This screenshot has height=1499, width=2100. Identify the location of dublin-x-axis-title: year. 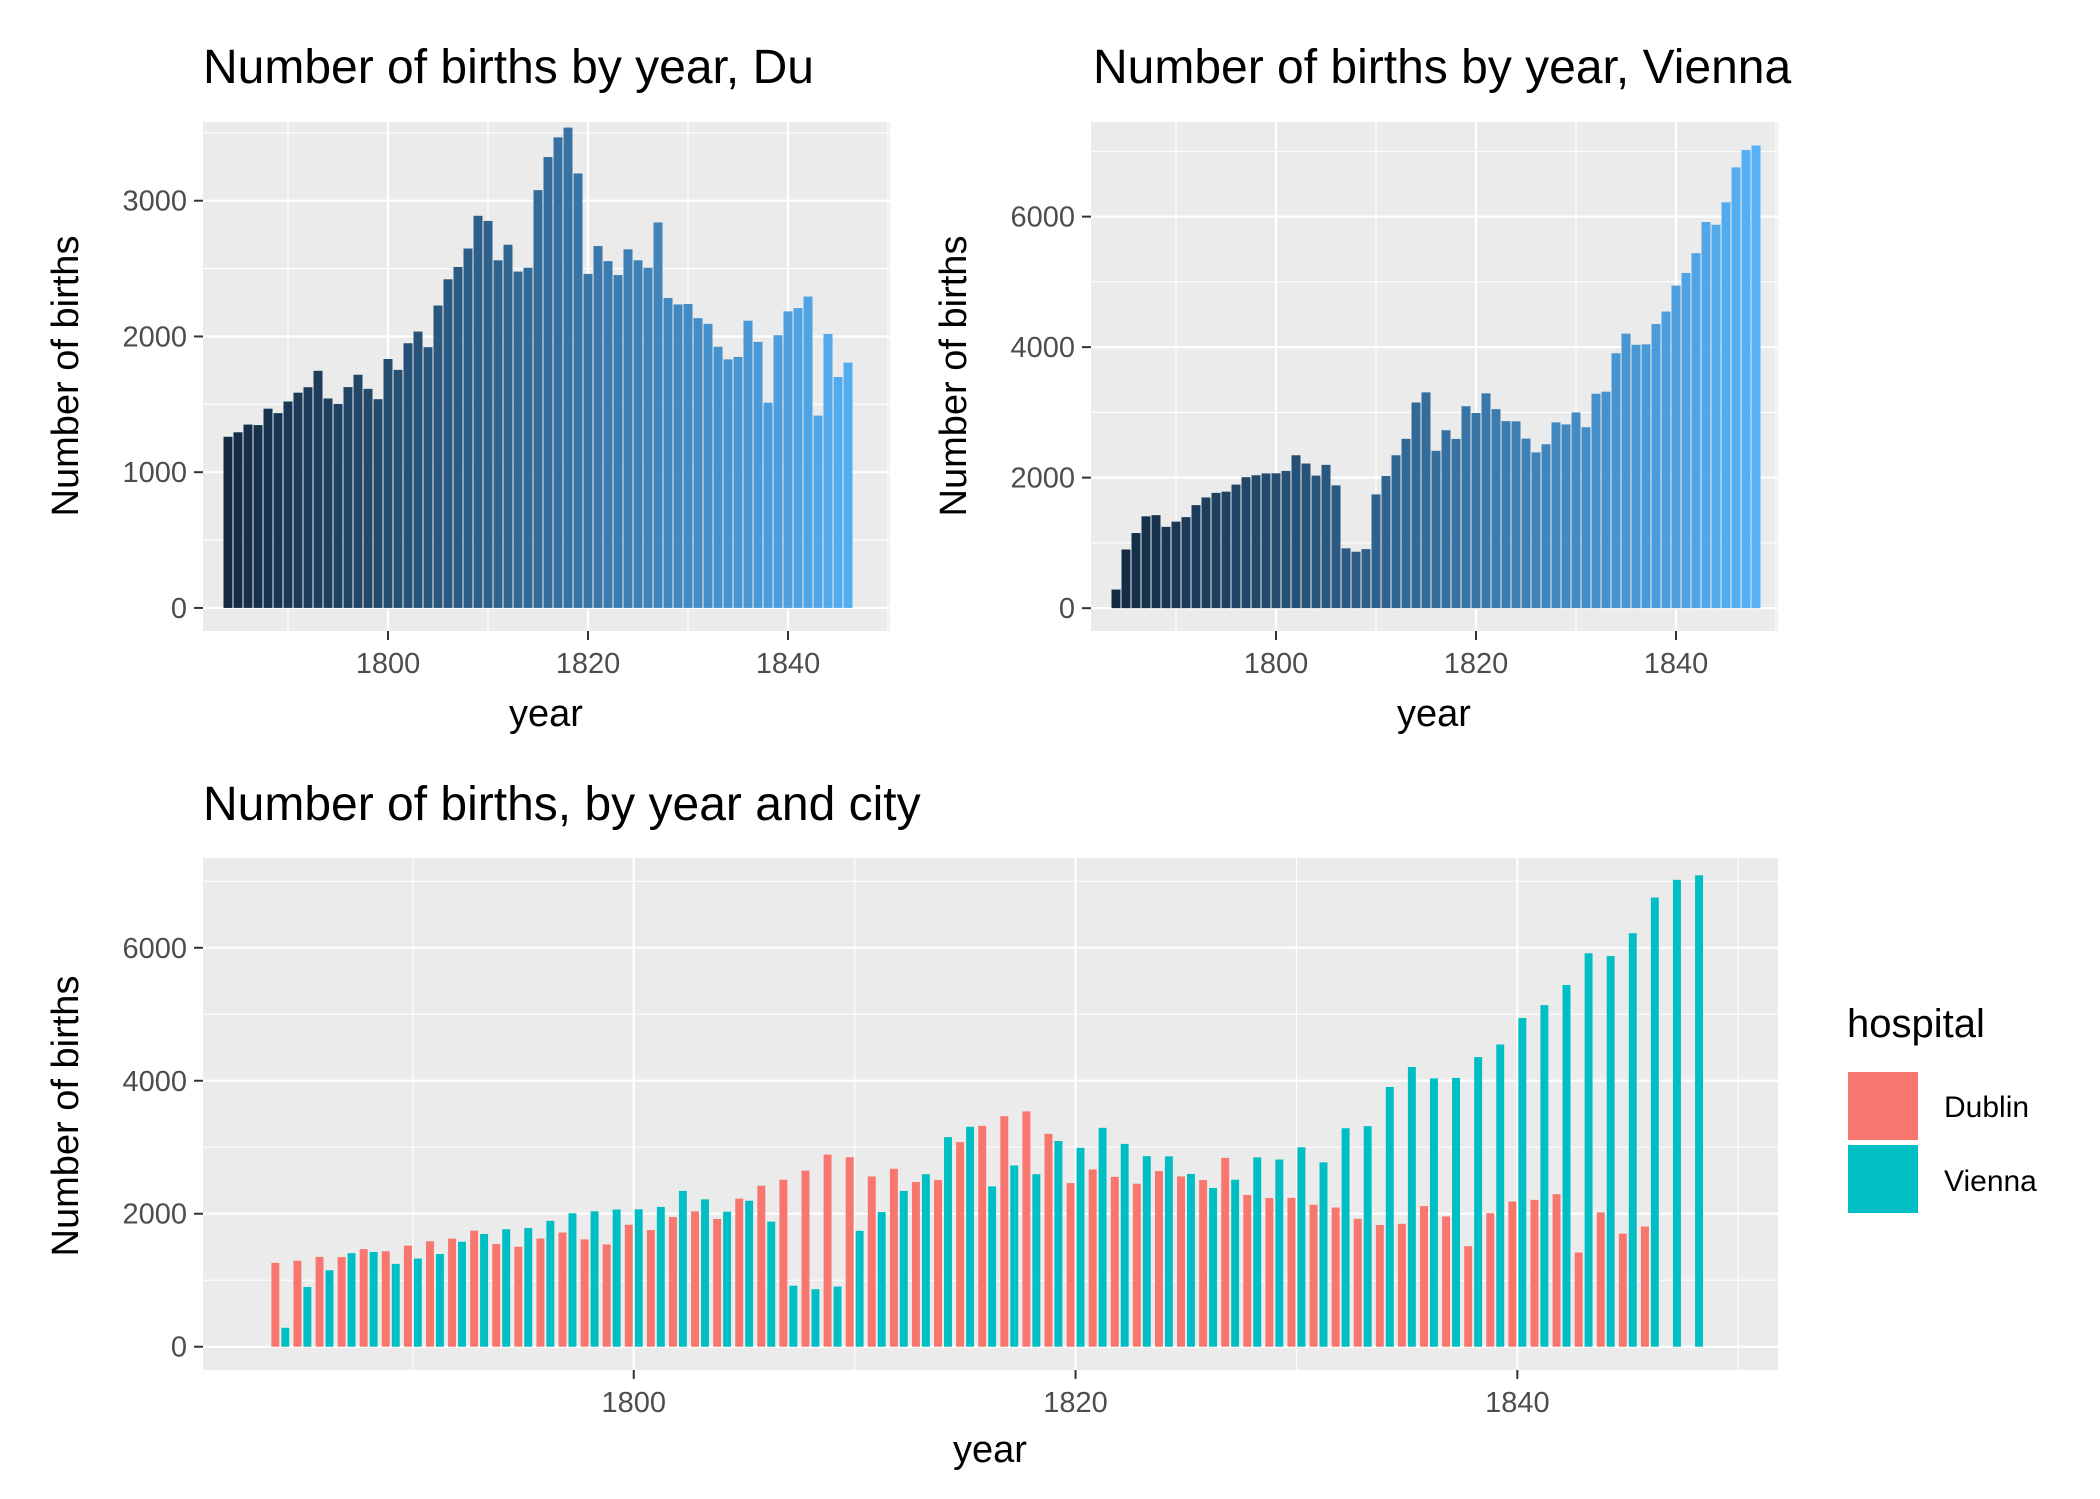
(546, 714).